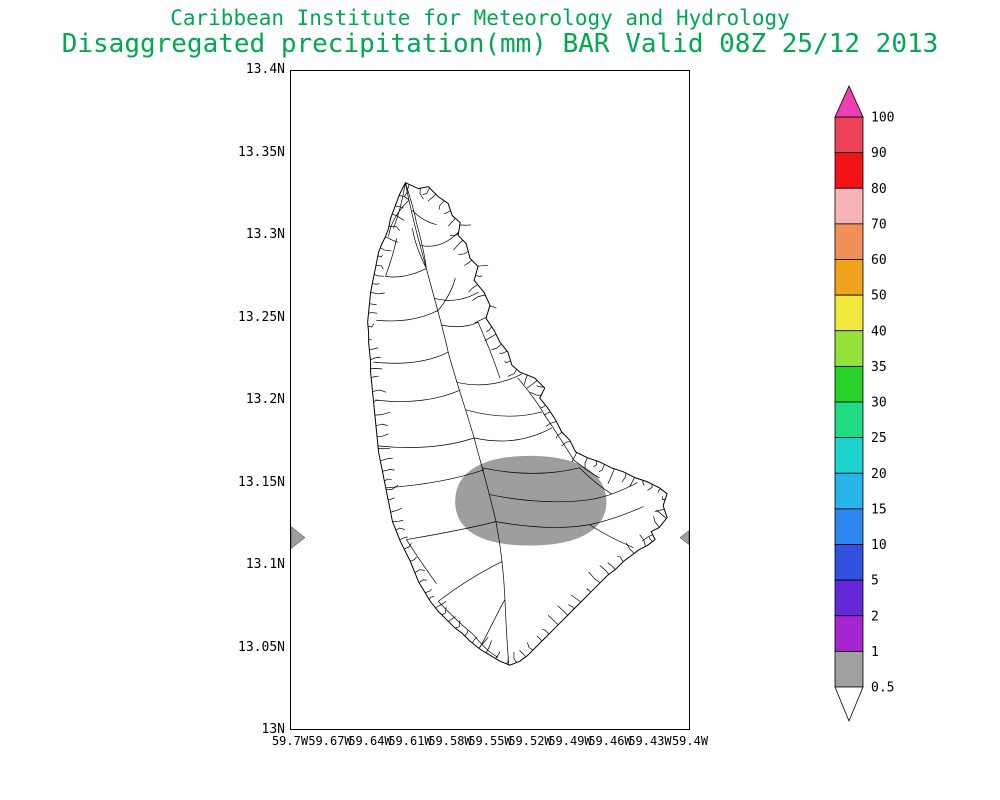  What do you see at coordinates (490, 741) in the screenshot?
I see `lon-tick-label: 59.55W` at bounding box center [490, 741].